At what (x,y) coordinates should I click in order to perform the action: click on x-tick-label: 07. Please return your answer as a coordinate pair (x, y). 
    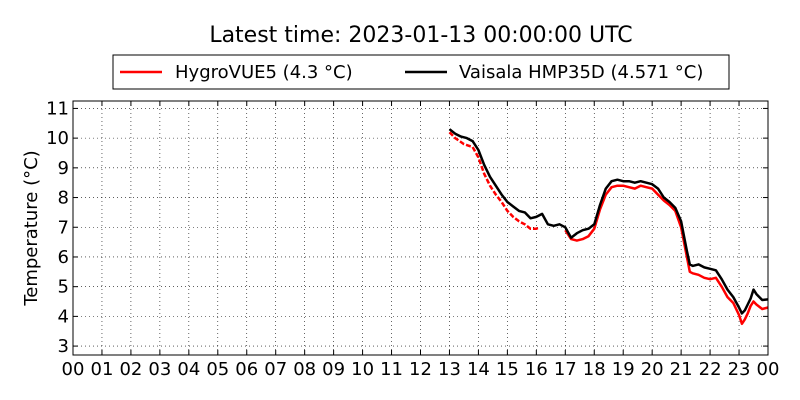
    Looking at the image, I should click on (275, 369).